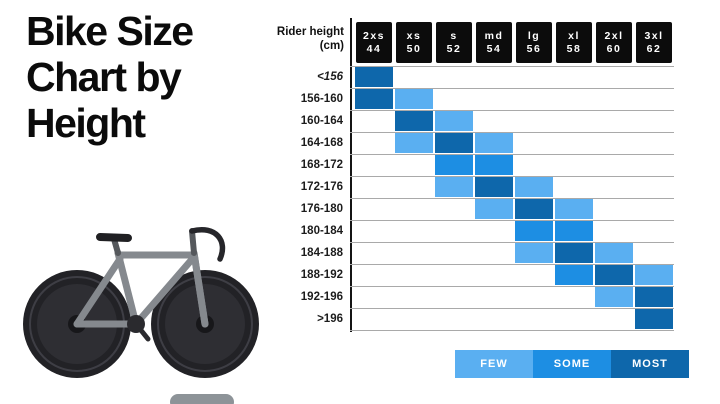 The image size is (720, 404). I want to click on grid-cell-2xs-<156, so click(374, 77).